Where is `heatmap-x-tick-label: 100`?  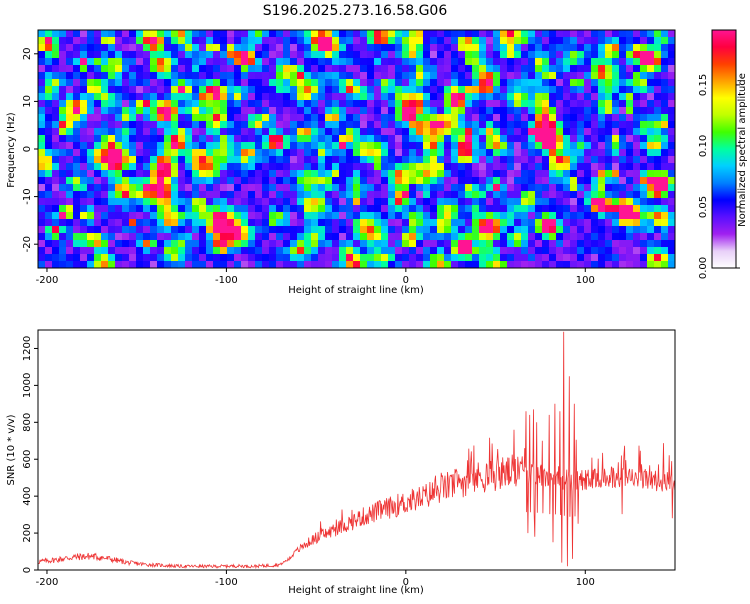
heatmap-x-tick-label: 100 is located at coordinates (585, 280).